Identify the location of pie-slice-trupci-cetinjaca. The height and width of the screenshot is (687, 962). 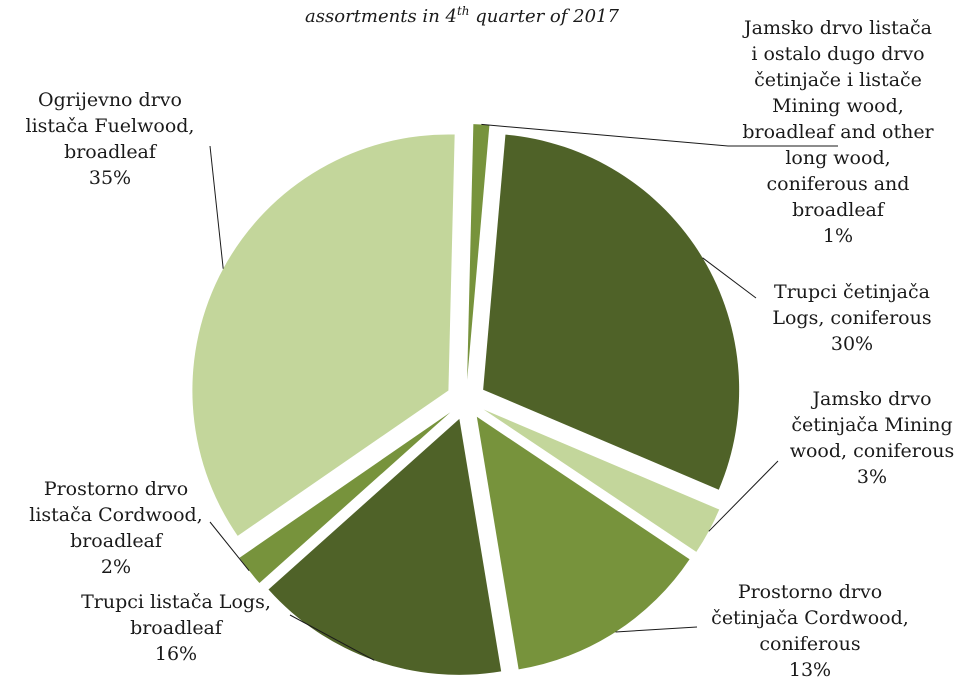
(611, 312).